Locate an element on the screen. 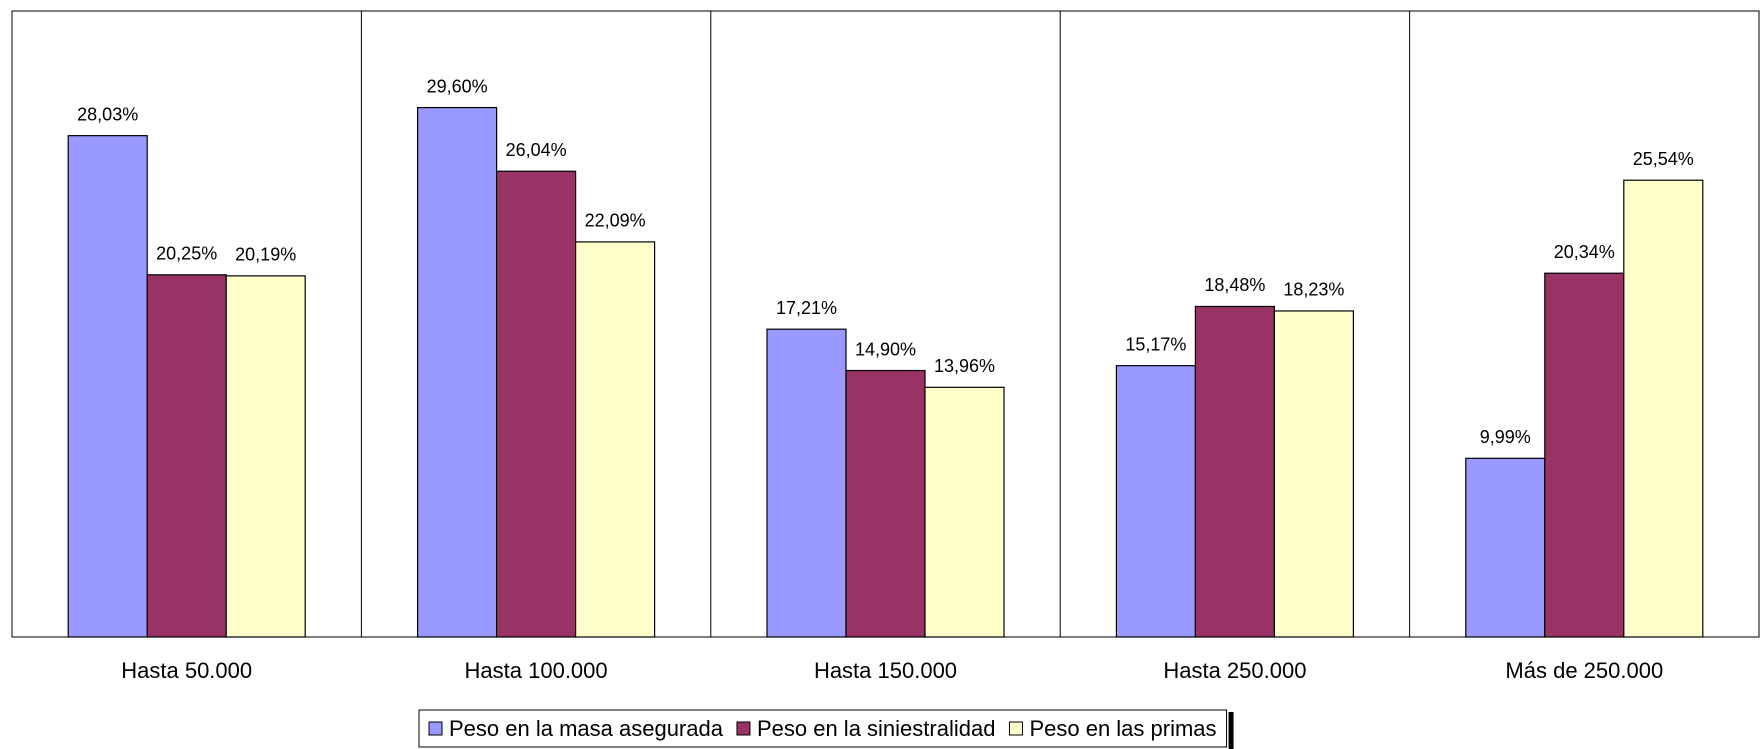  value-label: 20,25% is located at coordinates (186, 254).